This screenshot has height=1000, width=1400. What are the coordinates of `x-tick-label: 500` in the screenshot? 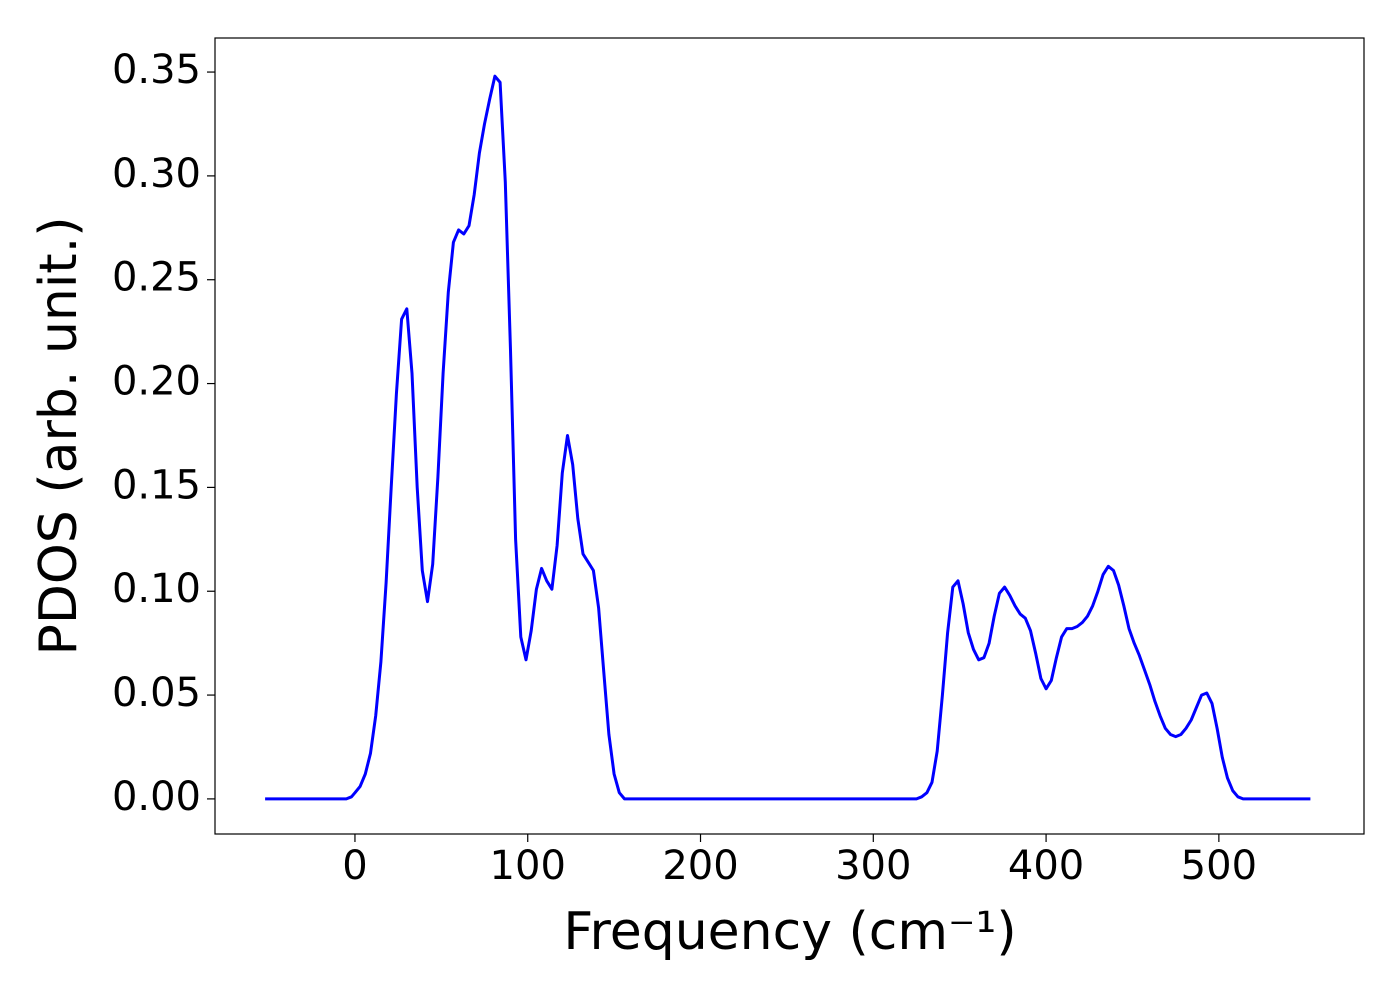 It's located at (1219, 866).